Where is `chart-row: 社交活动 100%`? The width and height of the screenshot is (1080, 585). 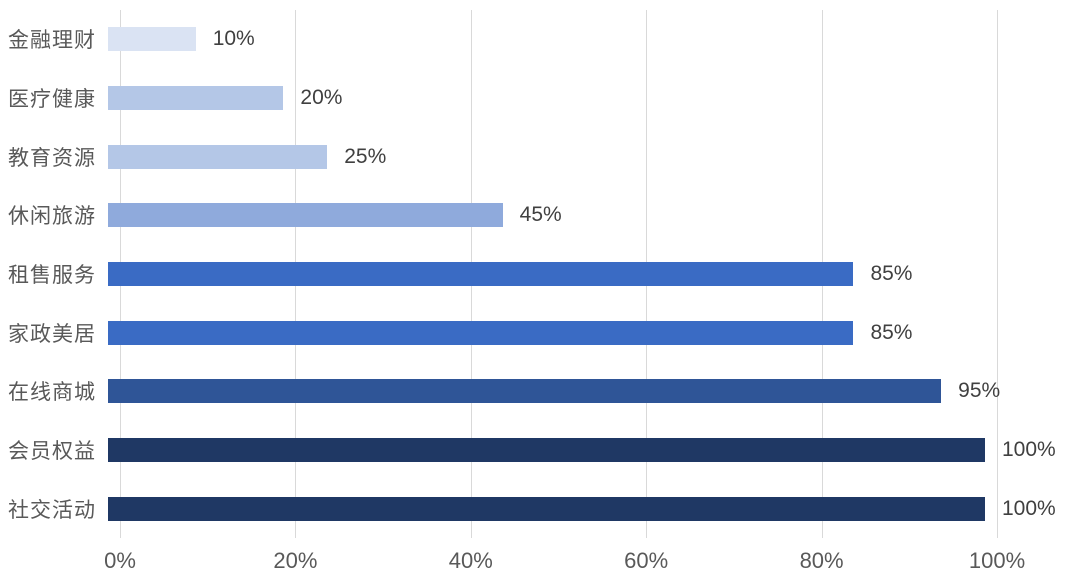
chart-row: 社交活动 100% is located at coordinates (540, 508).